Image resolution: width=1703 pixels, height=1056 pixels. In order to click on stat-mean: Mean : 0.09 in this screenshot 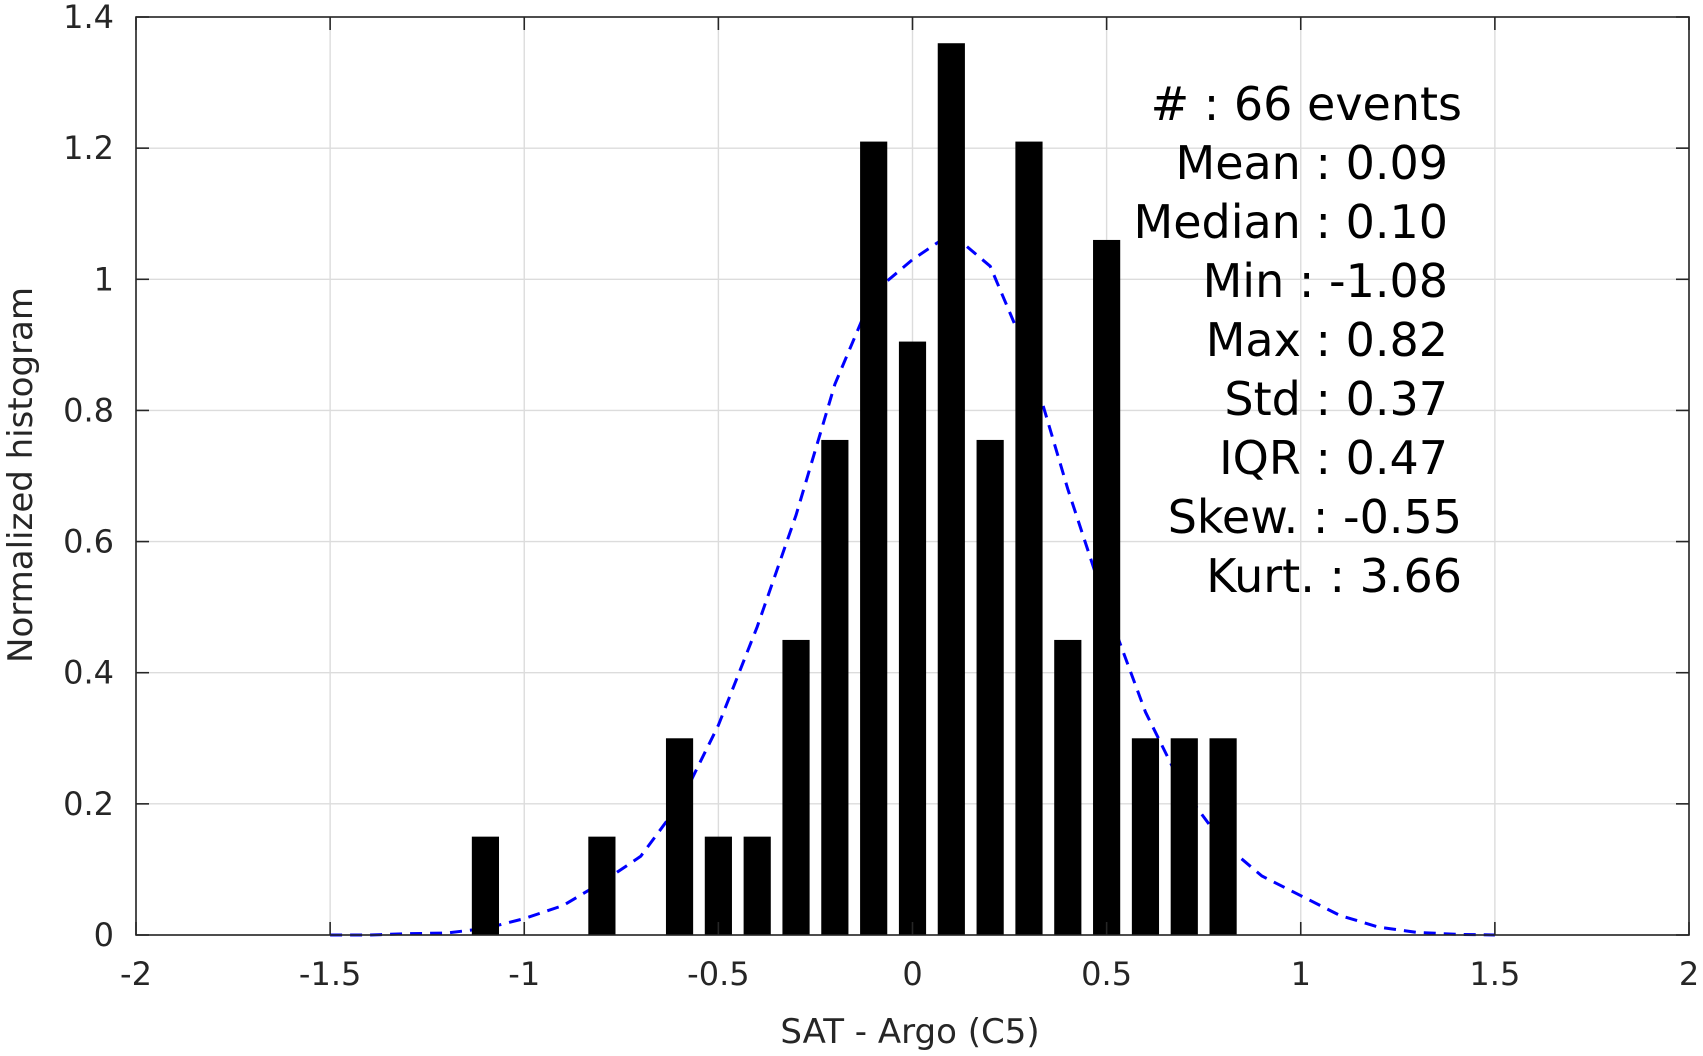, I will do `click(1312, 163)`.